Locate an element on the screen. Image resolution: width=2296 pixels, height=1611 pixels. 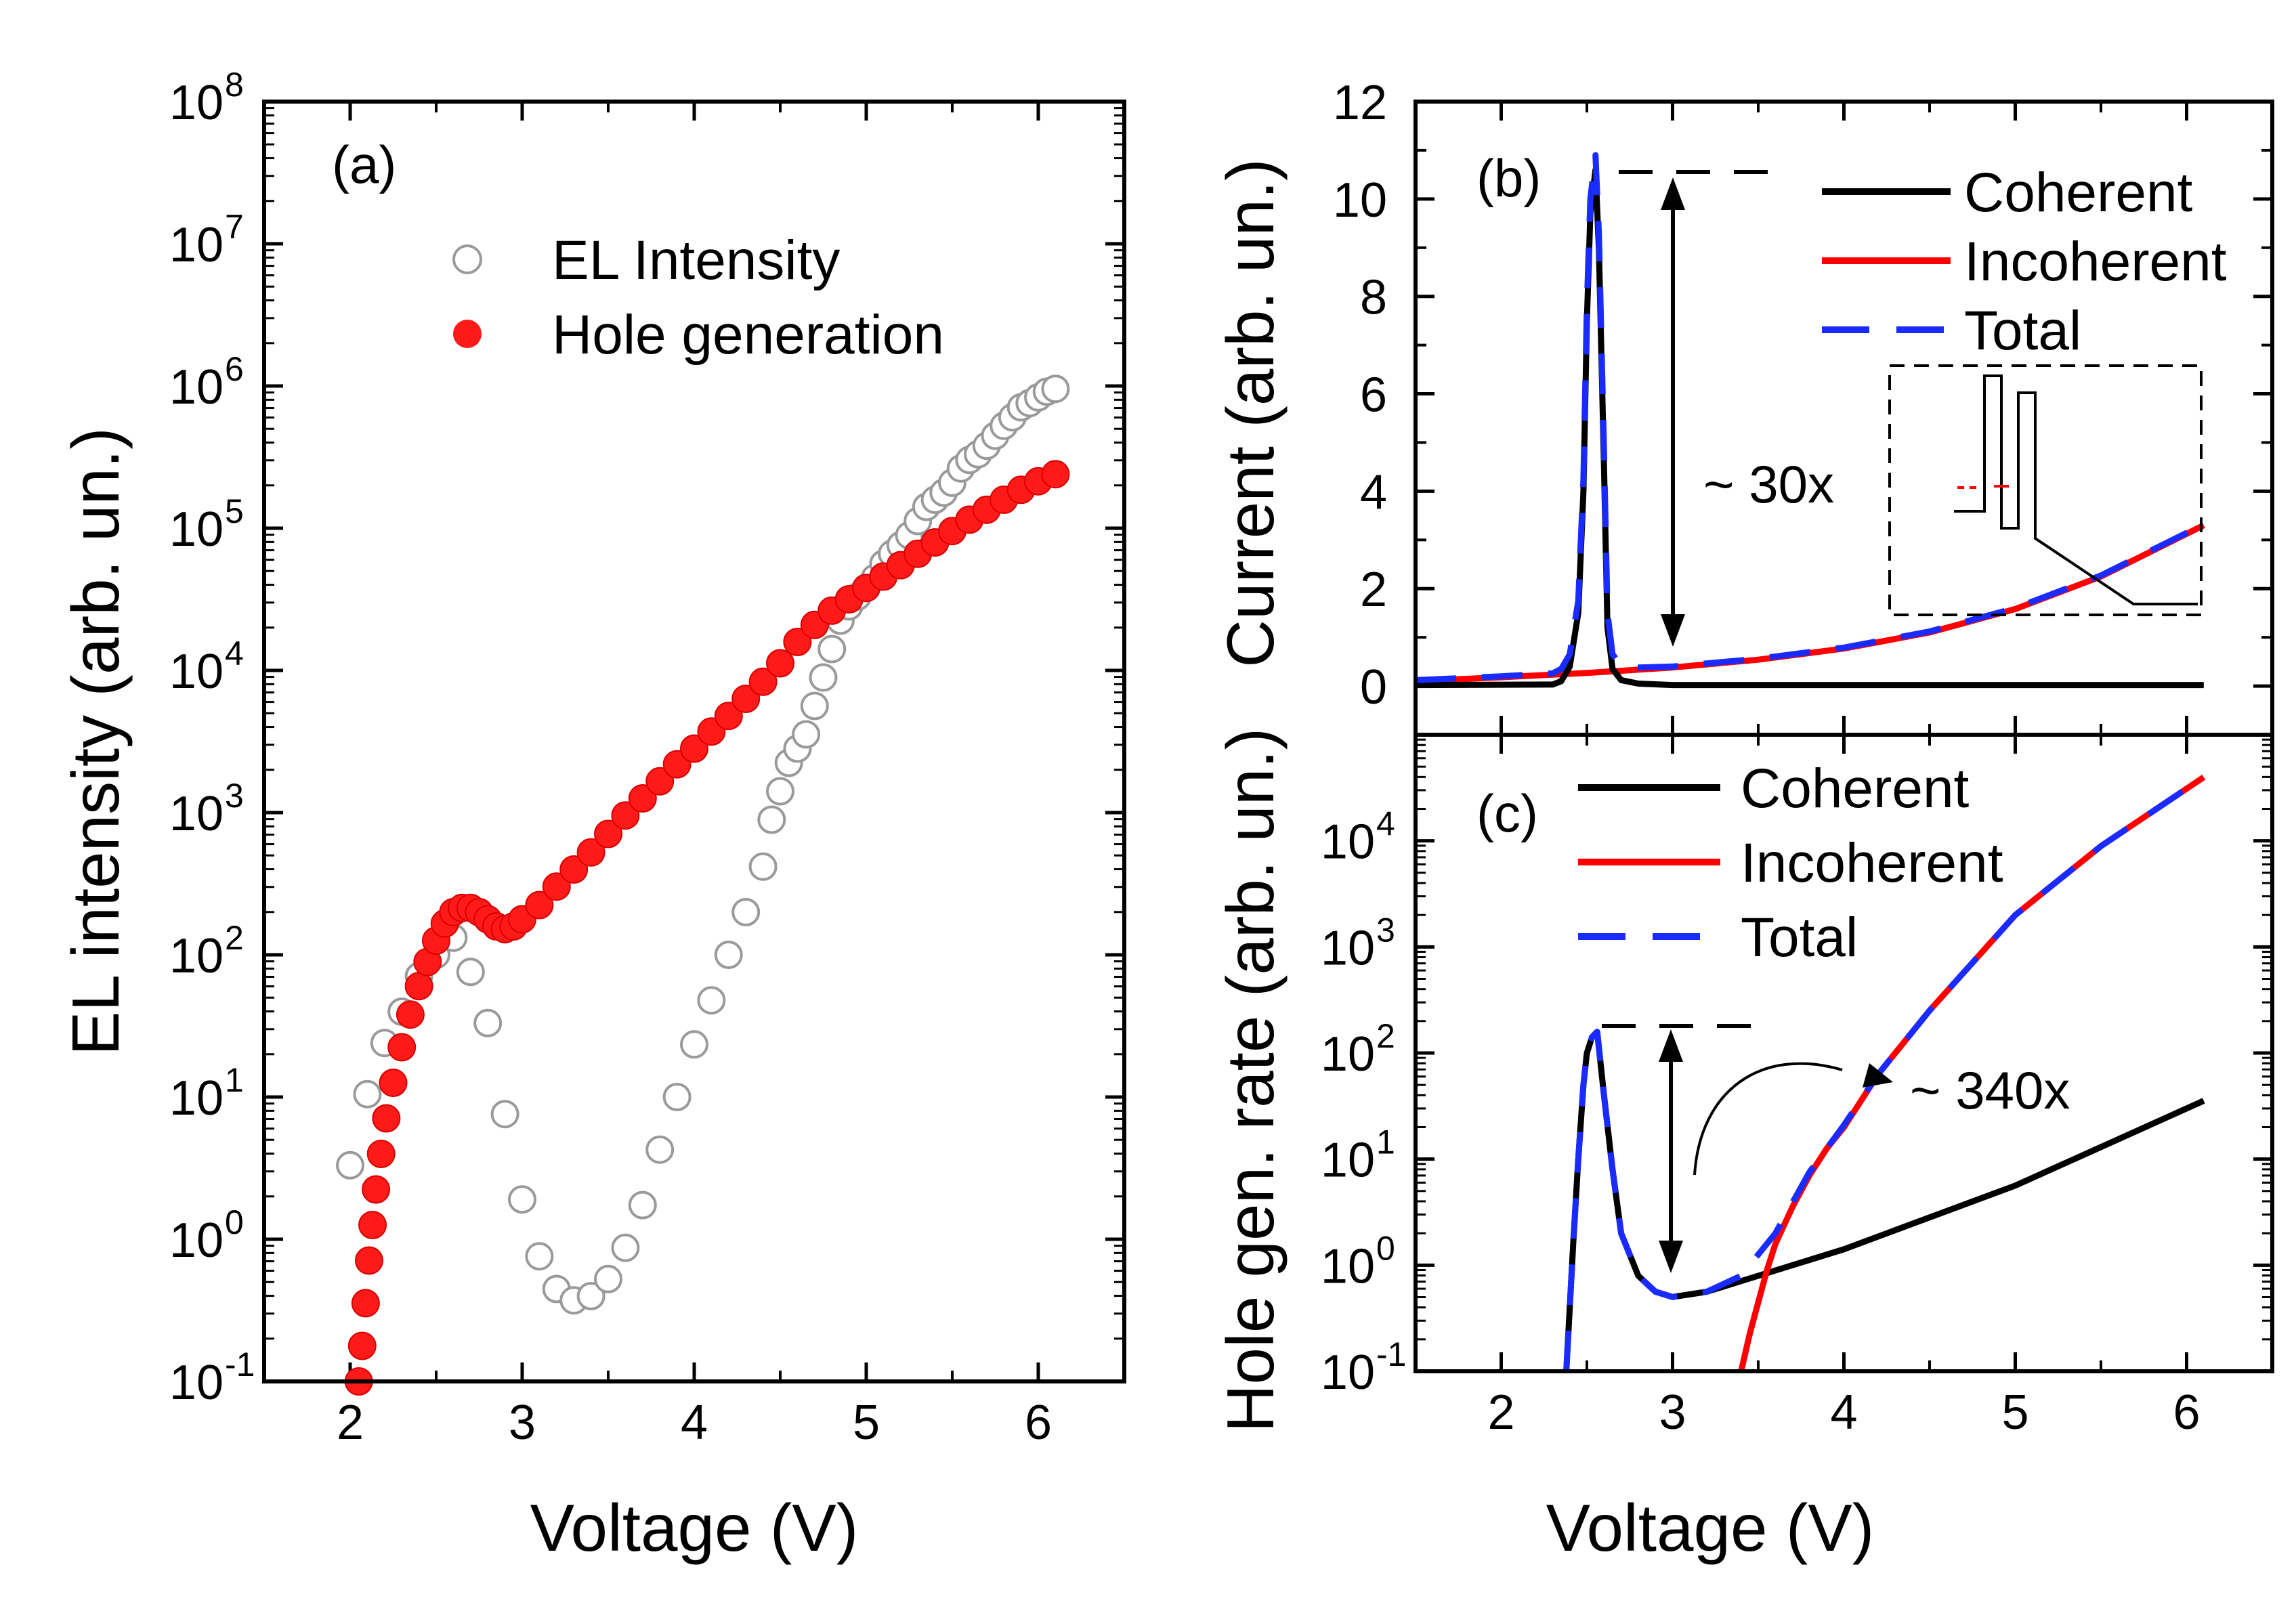
panel-a-y-tick-exponent: 4 is located at coordinates (234, 653).